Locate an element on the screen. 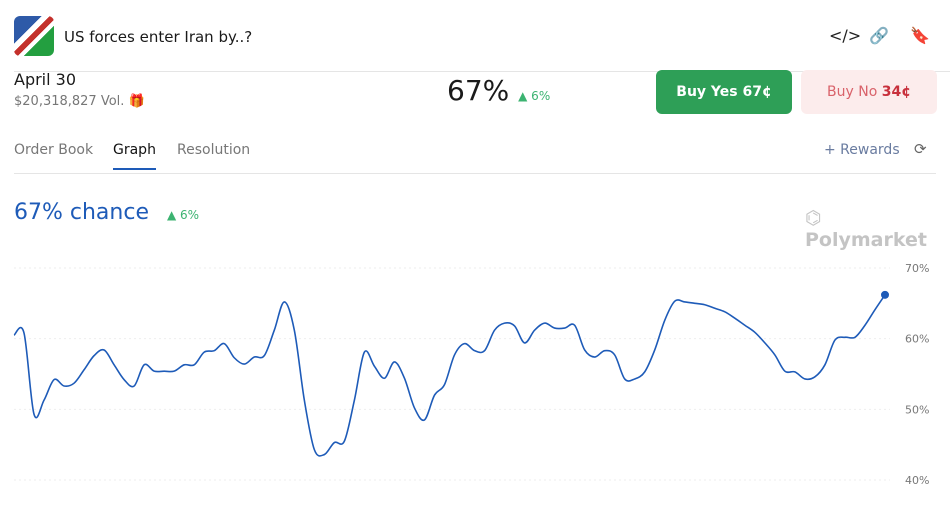 The image size is (950, 508). buy-no-price: 34¢ is located at coordinates (896, 92).